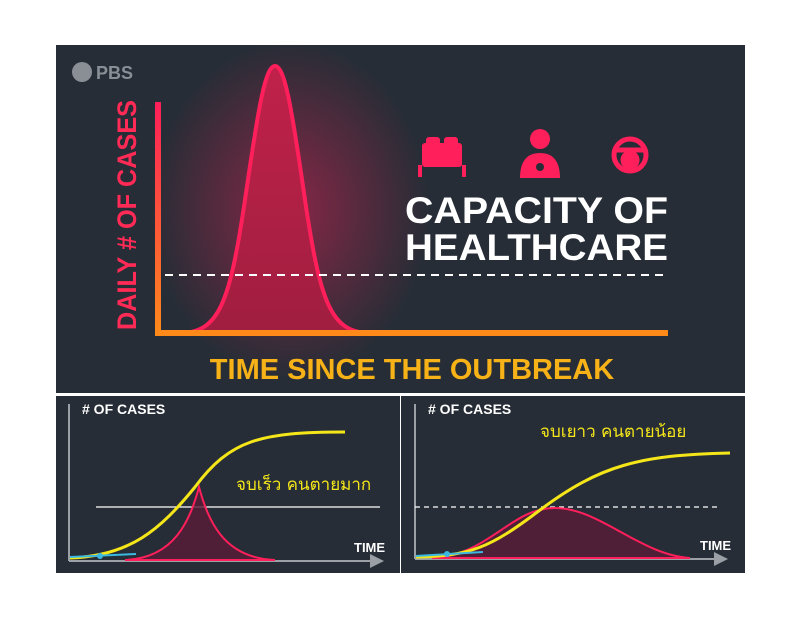  Describe the element at coordinates (377, 561) in the screenshot. I see `left-x-arrow-icon` at that location.